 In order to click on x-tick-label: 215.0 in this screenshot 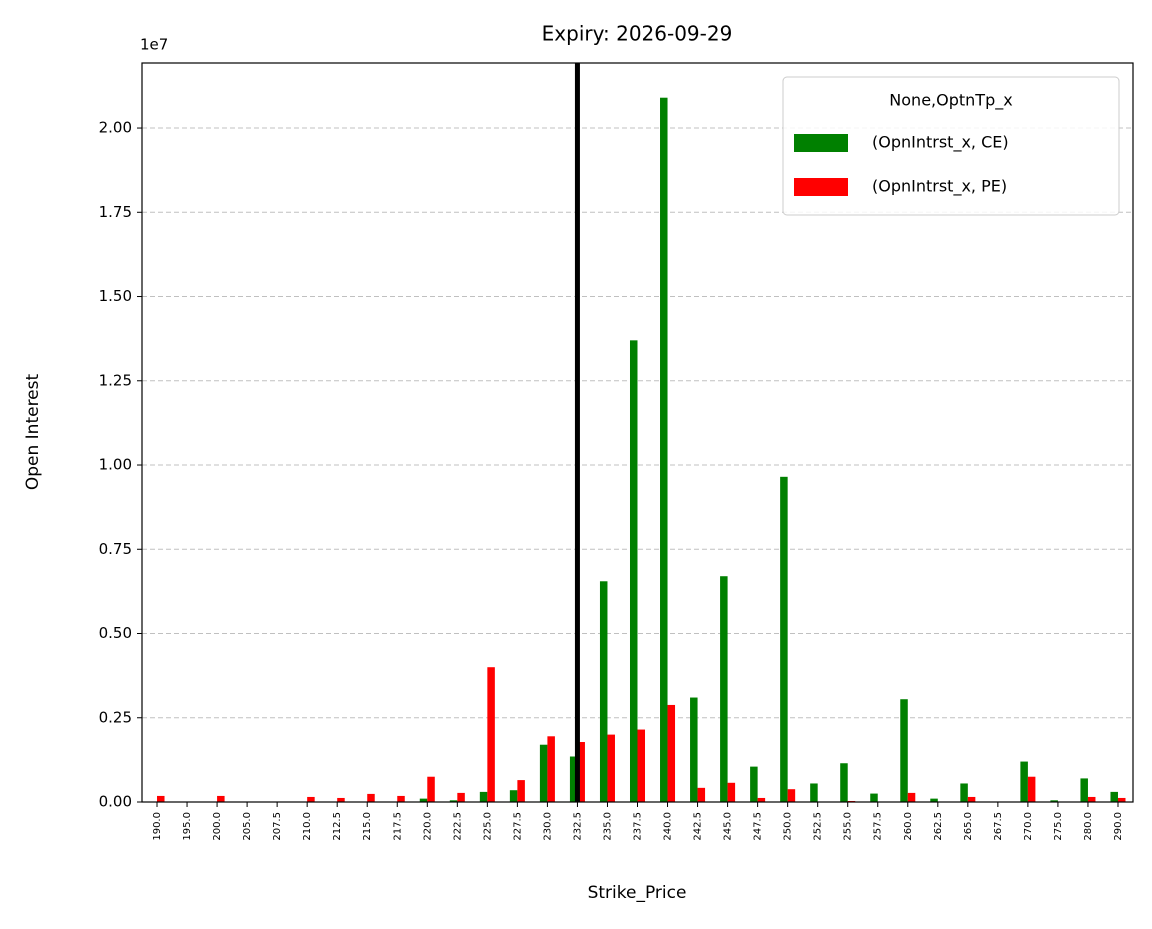, I will do `click(367, 826)`.